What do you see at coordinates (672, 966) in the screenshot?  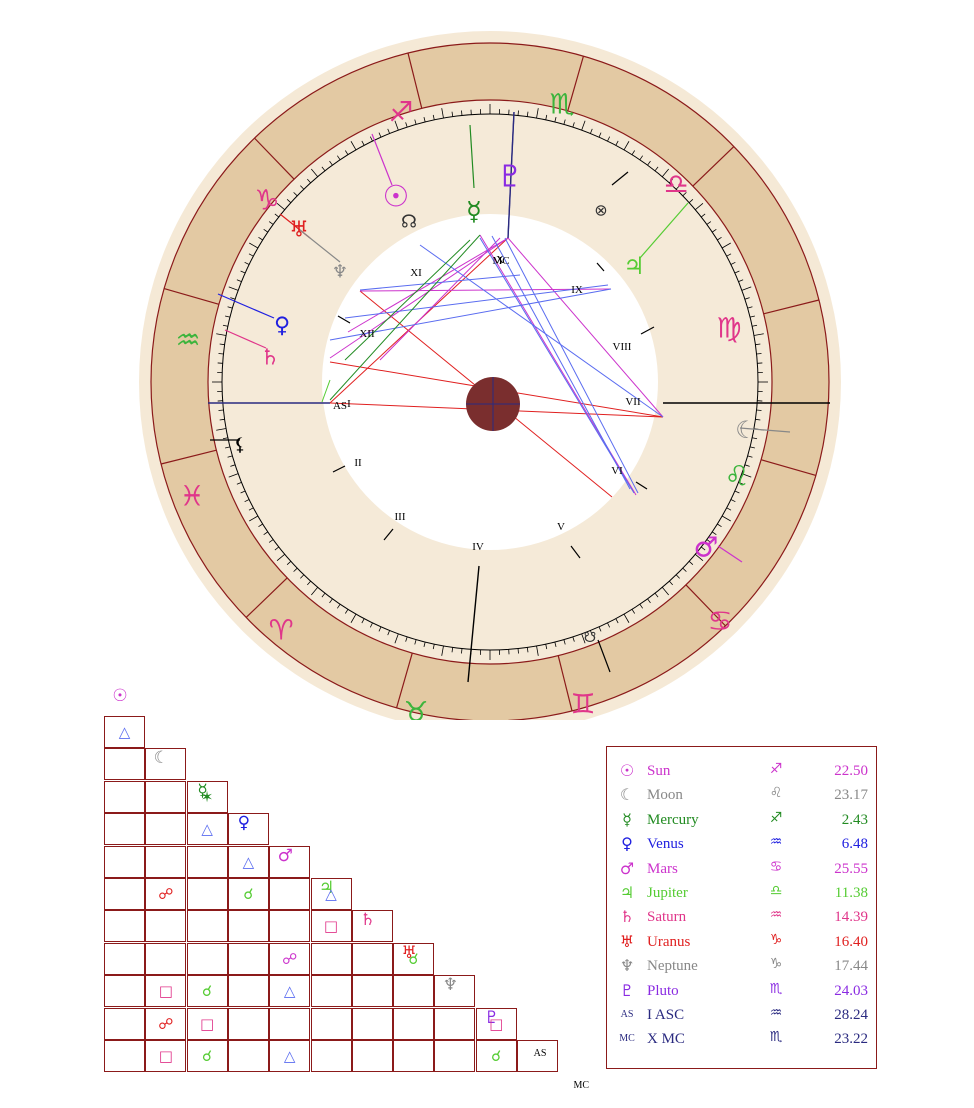 I see `planet-name: Neptune` at bounding box center [672, 966].